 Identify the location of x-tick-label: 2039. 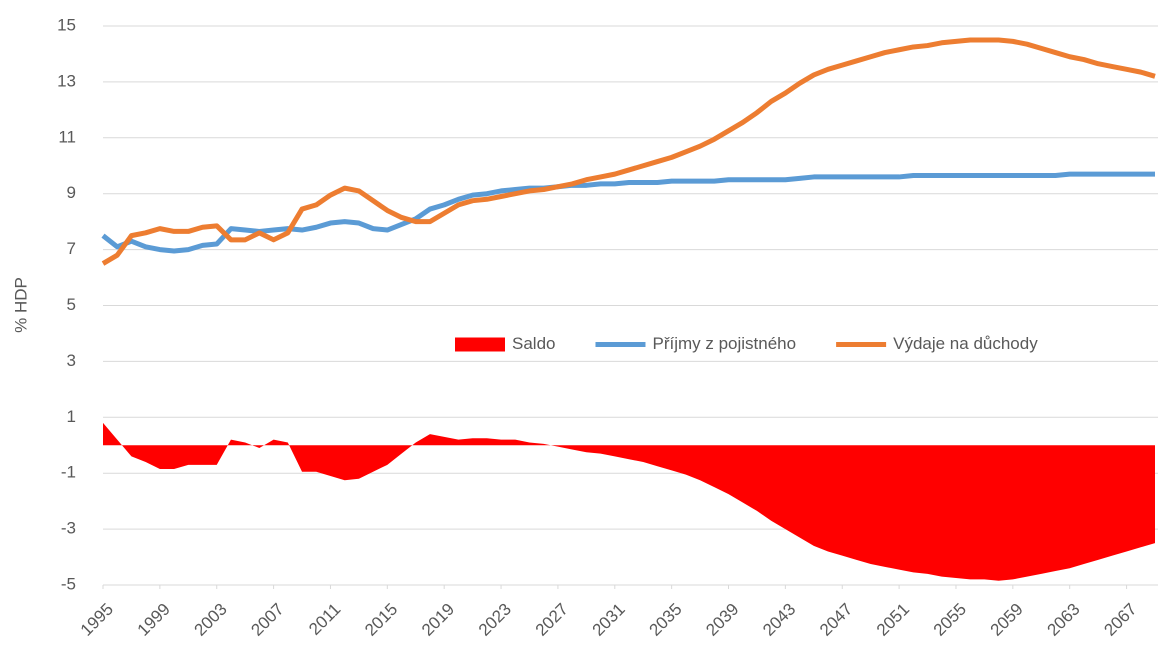
(722, 620).